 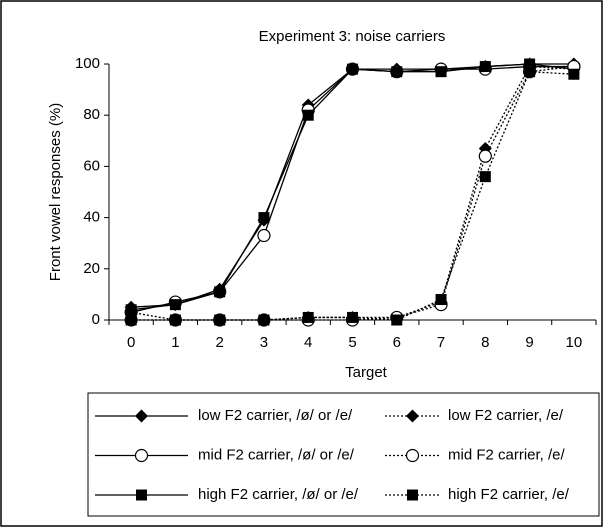 What do you see at coordinates (55, 192) in the screenshot?
I see `y-axis-label: Front vowel responses (%)` at bounding box center [55, 192].